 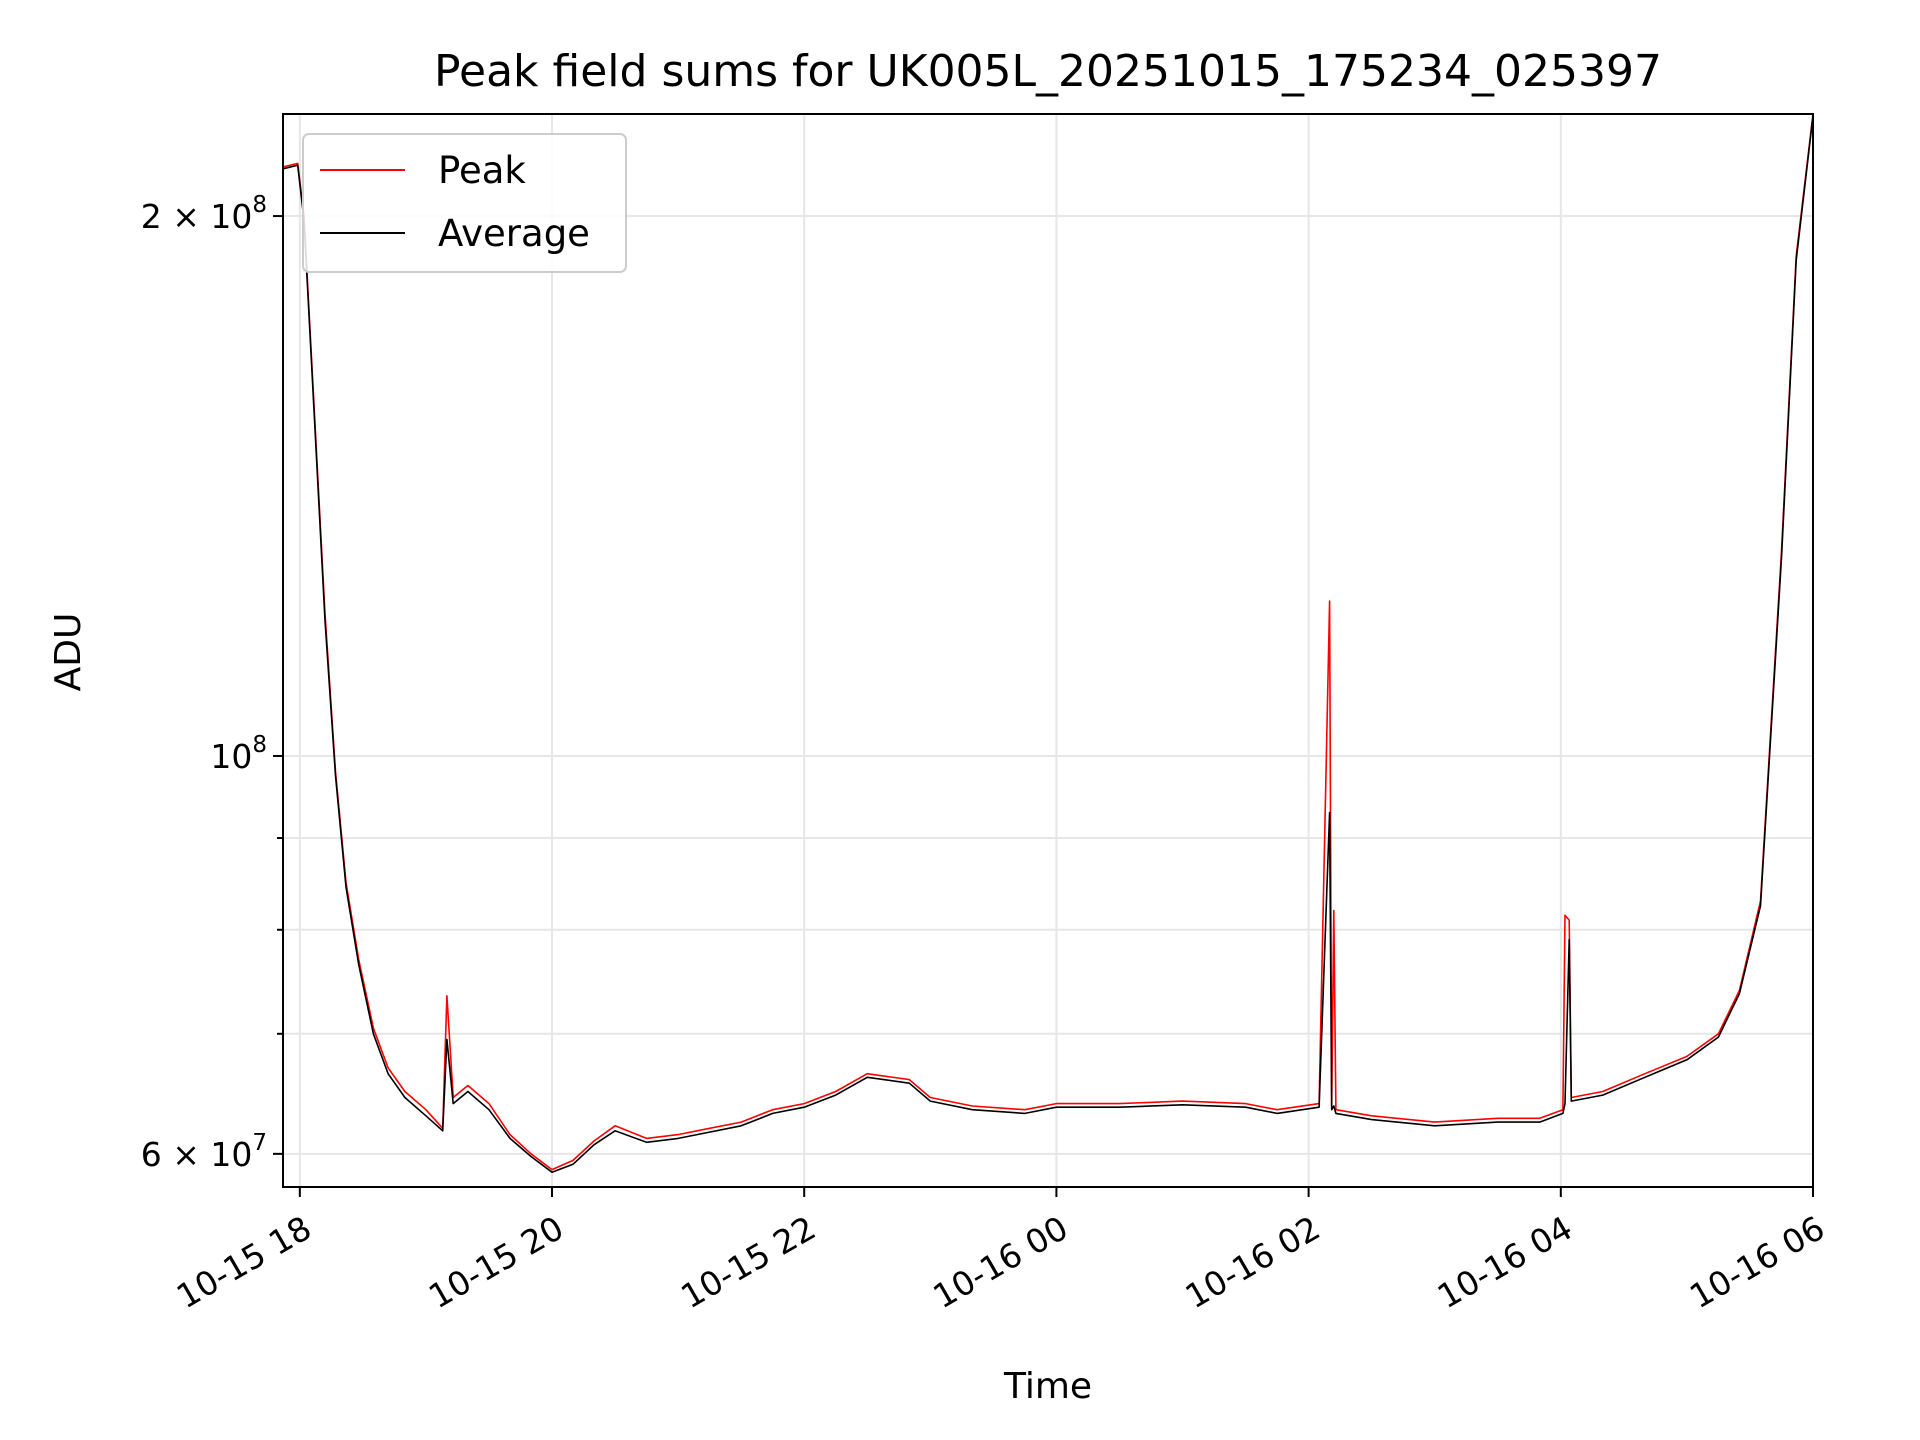 I want to click on legend-label-average: Average, so click(x=514, y=233).